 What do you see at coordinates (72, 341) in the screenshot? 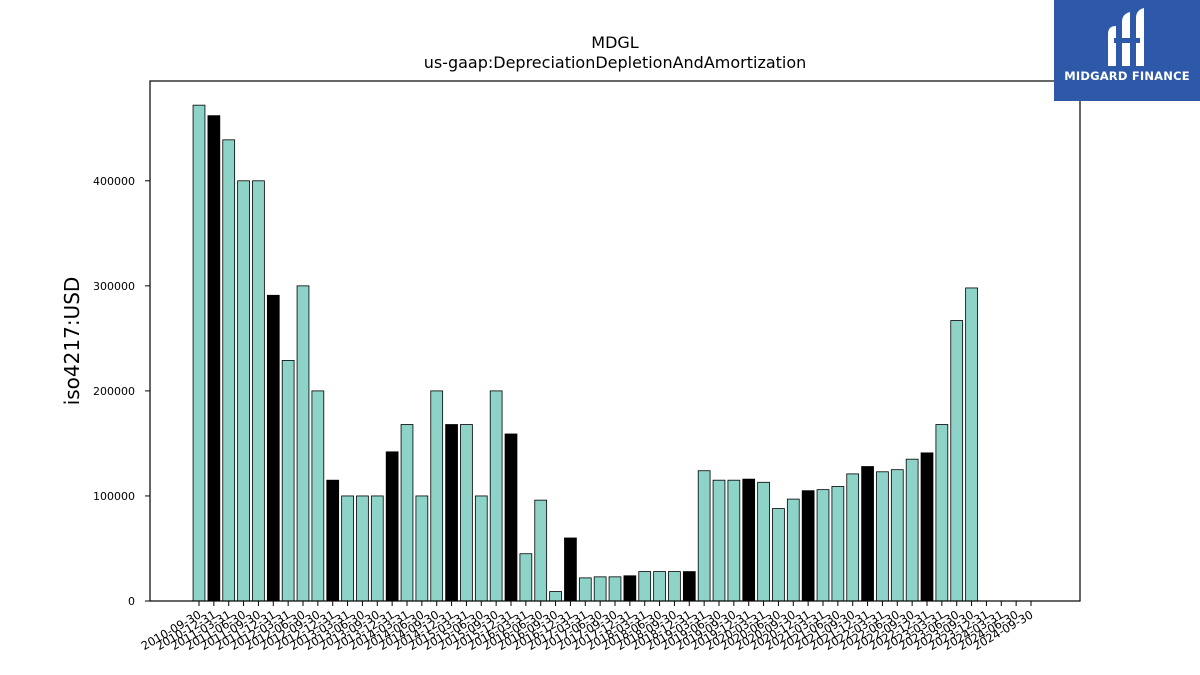
I see `y-axis-label: iso4217:USD` at bounding box center [72, 341].